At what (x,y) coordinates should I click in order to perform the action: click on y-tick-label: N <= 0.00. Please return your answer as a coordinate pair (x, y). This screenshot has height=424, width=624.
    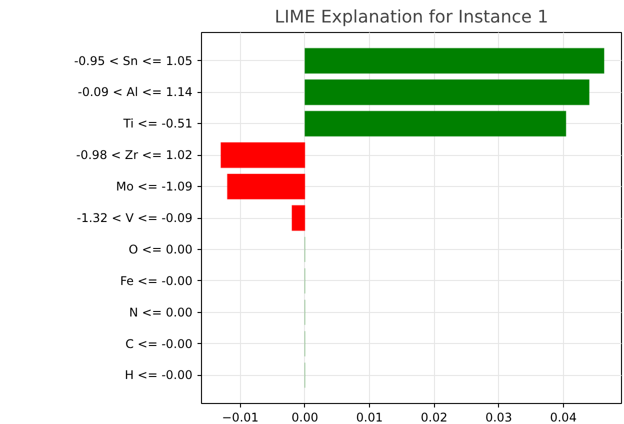
    Looking at the image, I should click on (161, 312).